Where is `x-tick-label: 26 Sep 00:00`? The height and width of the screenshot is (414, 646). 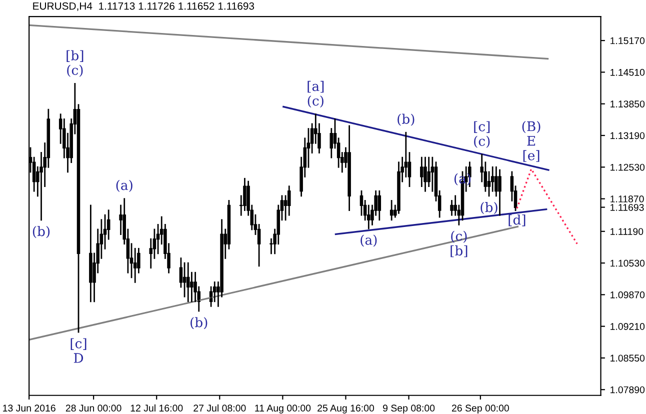
x-tick-label: 26 Sep 00:00 is located at coordinates (480, 409).